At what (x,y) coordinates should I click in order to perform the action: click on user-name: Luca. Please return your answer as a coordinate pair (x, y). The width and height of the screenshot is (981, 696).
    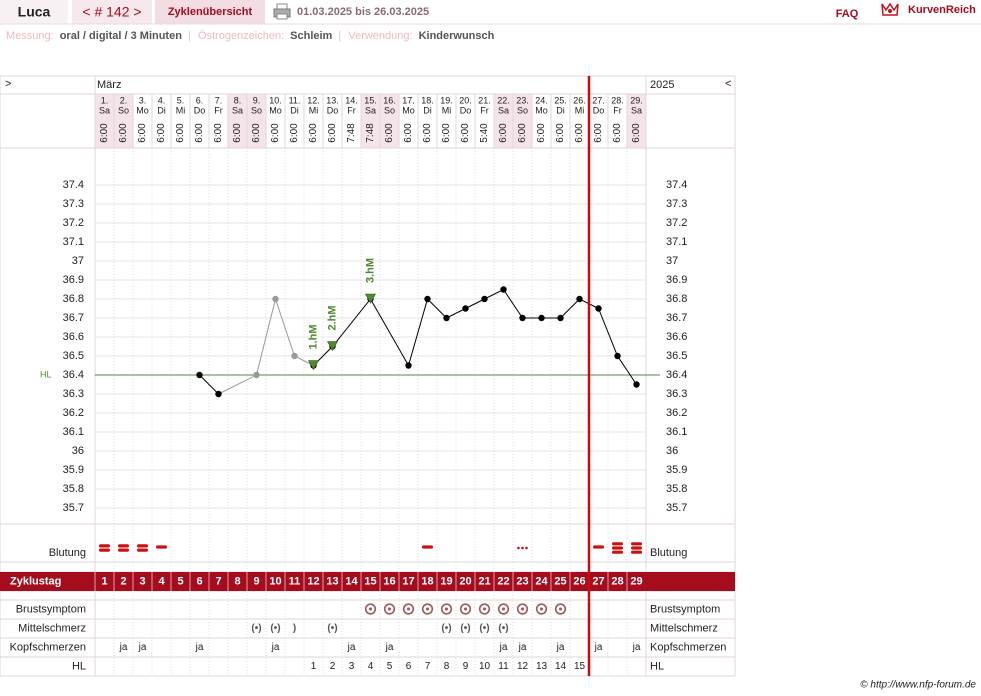
    Looking at the image, I should click on (34, 12).